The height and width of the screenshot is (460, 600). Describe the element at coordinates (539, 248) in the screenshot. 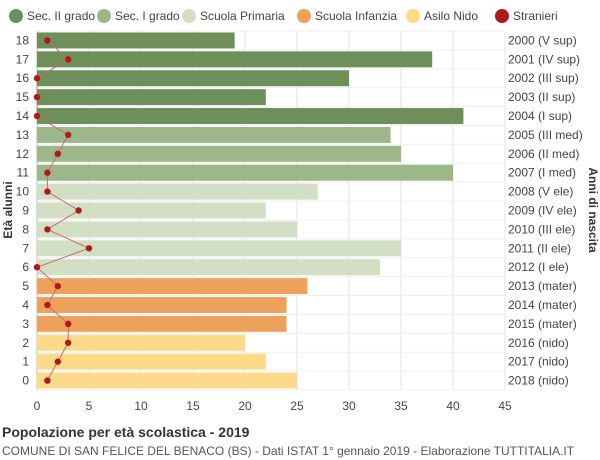

I see `birth-year-label: 2011 (II ele)` at that location.